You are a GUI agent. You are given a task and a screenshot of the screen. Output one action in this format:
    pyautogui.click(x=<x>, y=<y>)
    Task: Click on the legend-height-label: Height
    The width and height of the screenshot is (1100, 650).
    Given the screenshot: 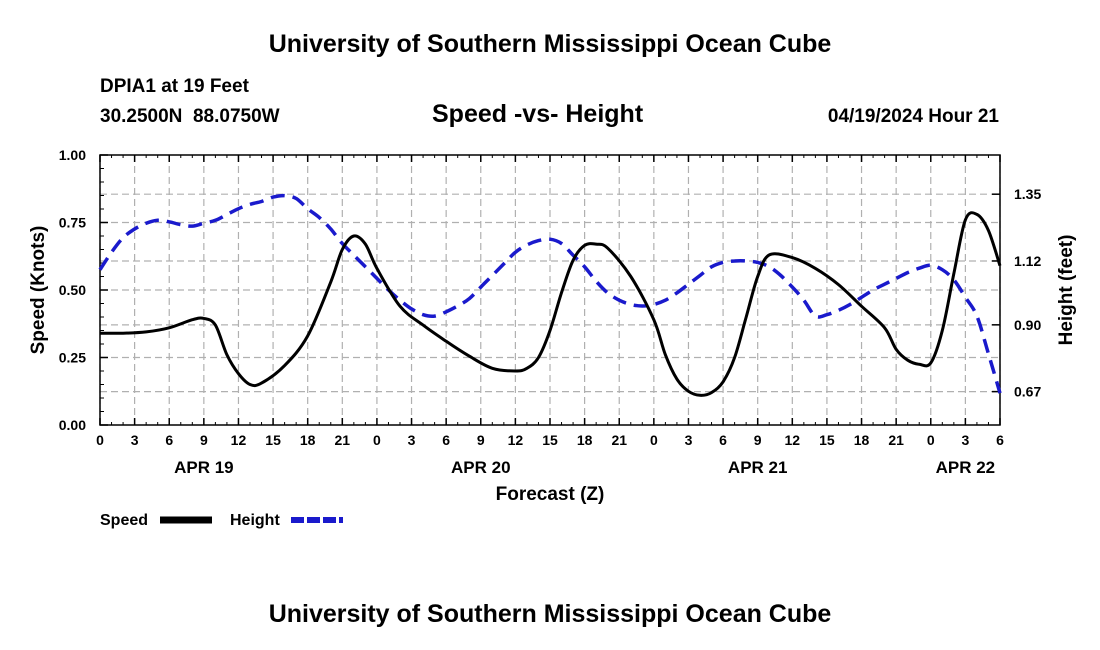 What is the action you would take?
    pyautogui.click(x=255, y=520)
    